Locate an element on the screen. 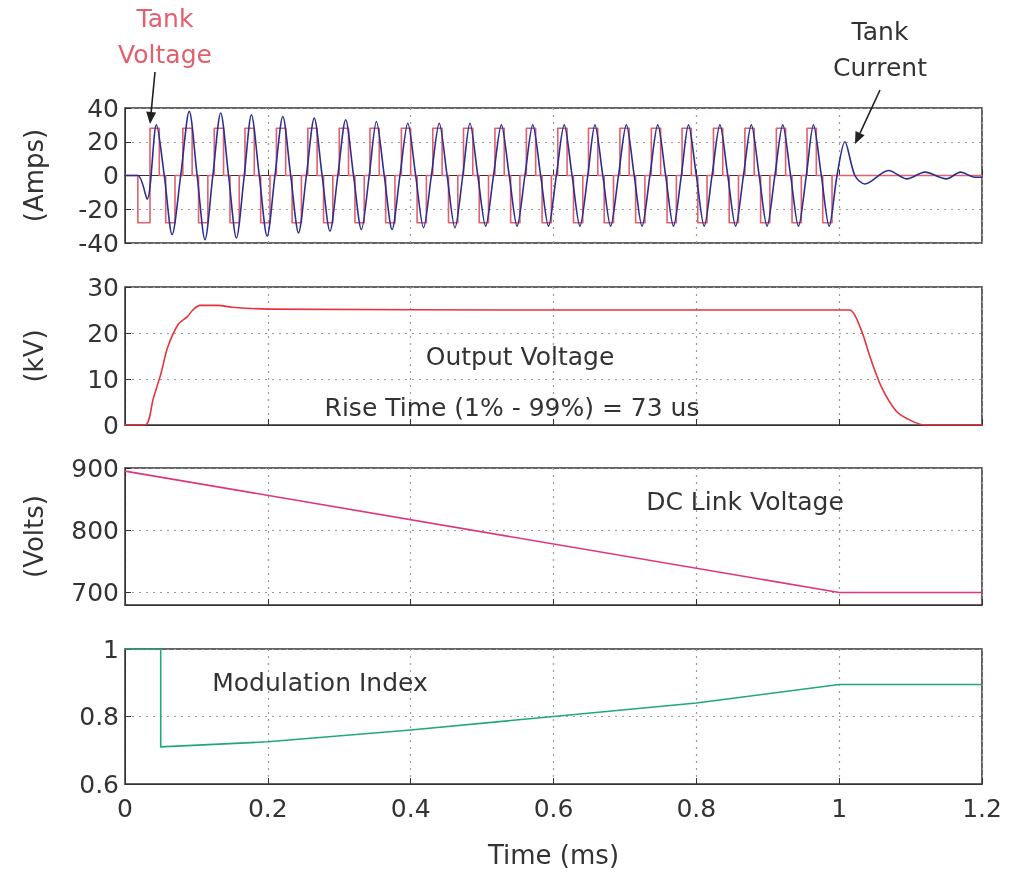 The width and height of the screenshot is (1009, 880). y-tick-label: 800 is located at coordinates (95, 530).